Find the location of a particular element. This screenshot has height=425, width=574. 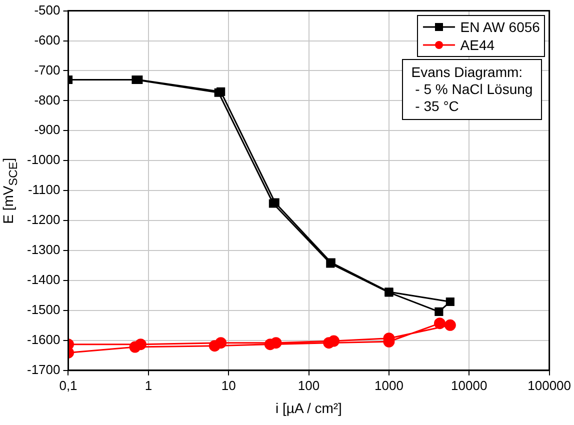

y-tick-label: -1600 is located at coordinates (43, 340).